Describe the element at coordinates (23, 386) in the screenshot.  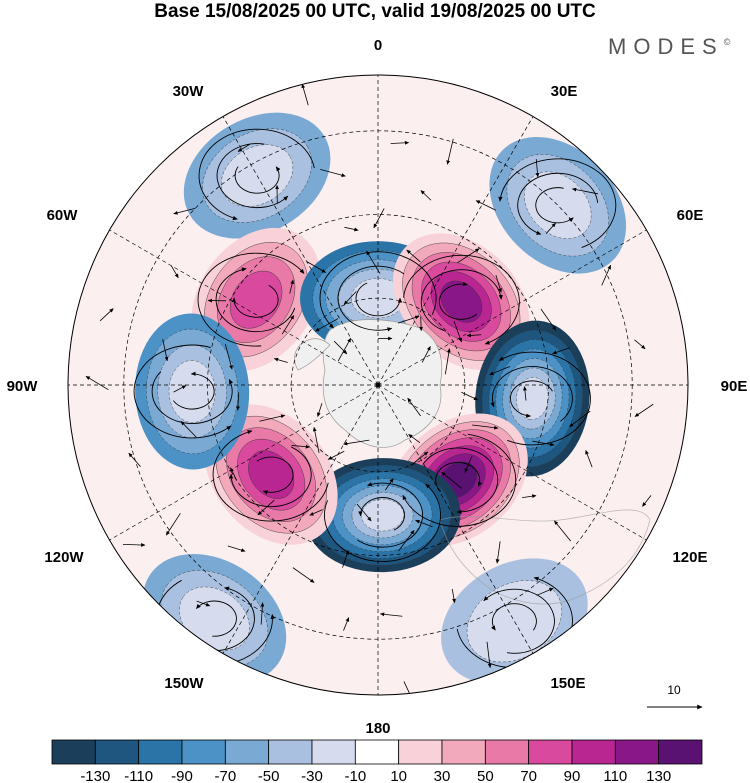
I see `lon-label-90w: 90W` at that location.